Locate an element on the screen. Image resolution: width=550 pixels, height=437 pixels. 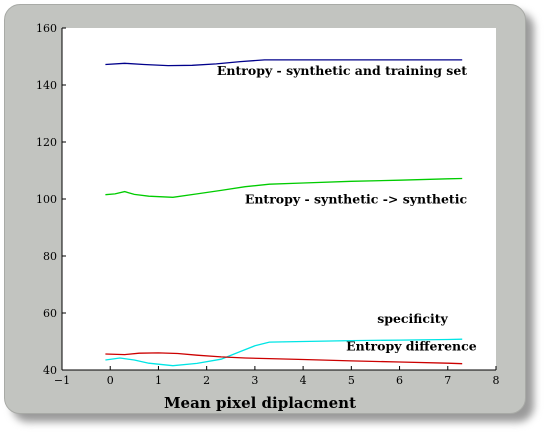
series-annotation: specificity is located at coordinates (412, 318).